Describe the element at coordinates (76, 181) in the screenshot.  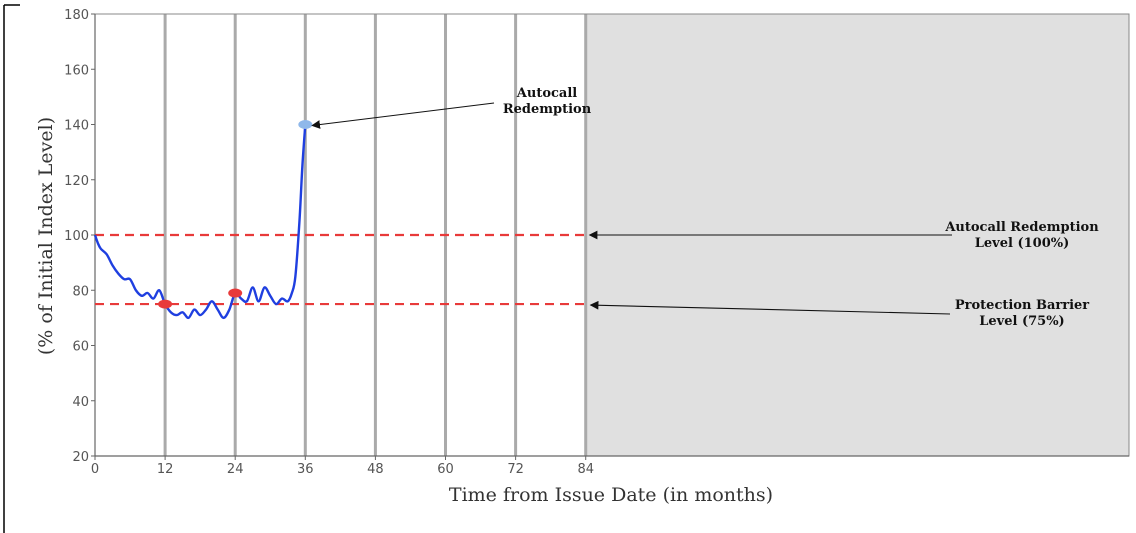
I see `y-tick-label-120: 120` at that location.